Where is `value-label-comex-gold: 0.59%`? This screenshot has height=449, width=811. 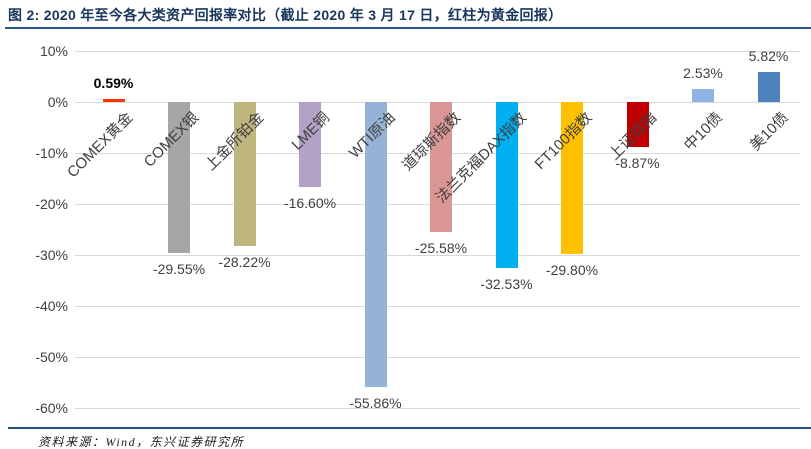
value-label-comex-gold: 0.59% is located at coordinates (113, 82).